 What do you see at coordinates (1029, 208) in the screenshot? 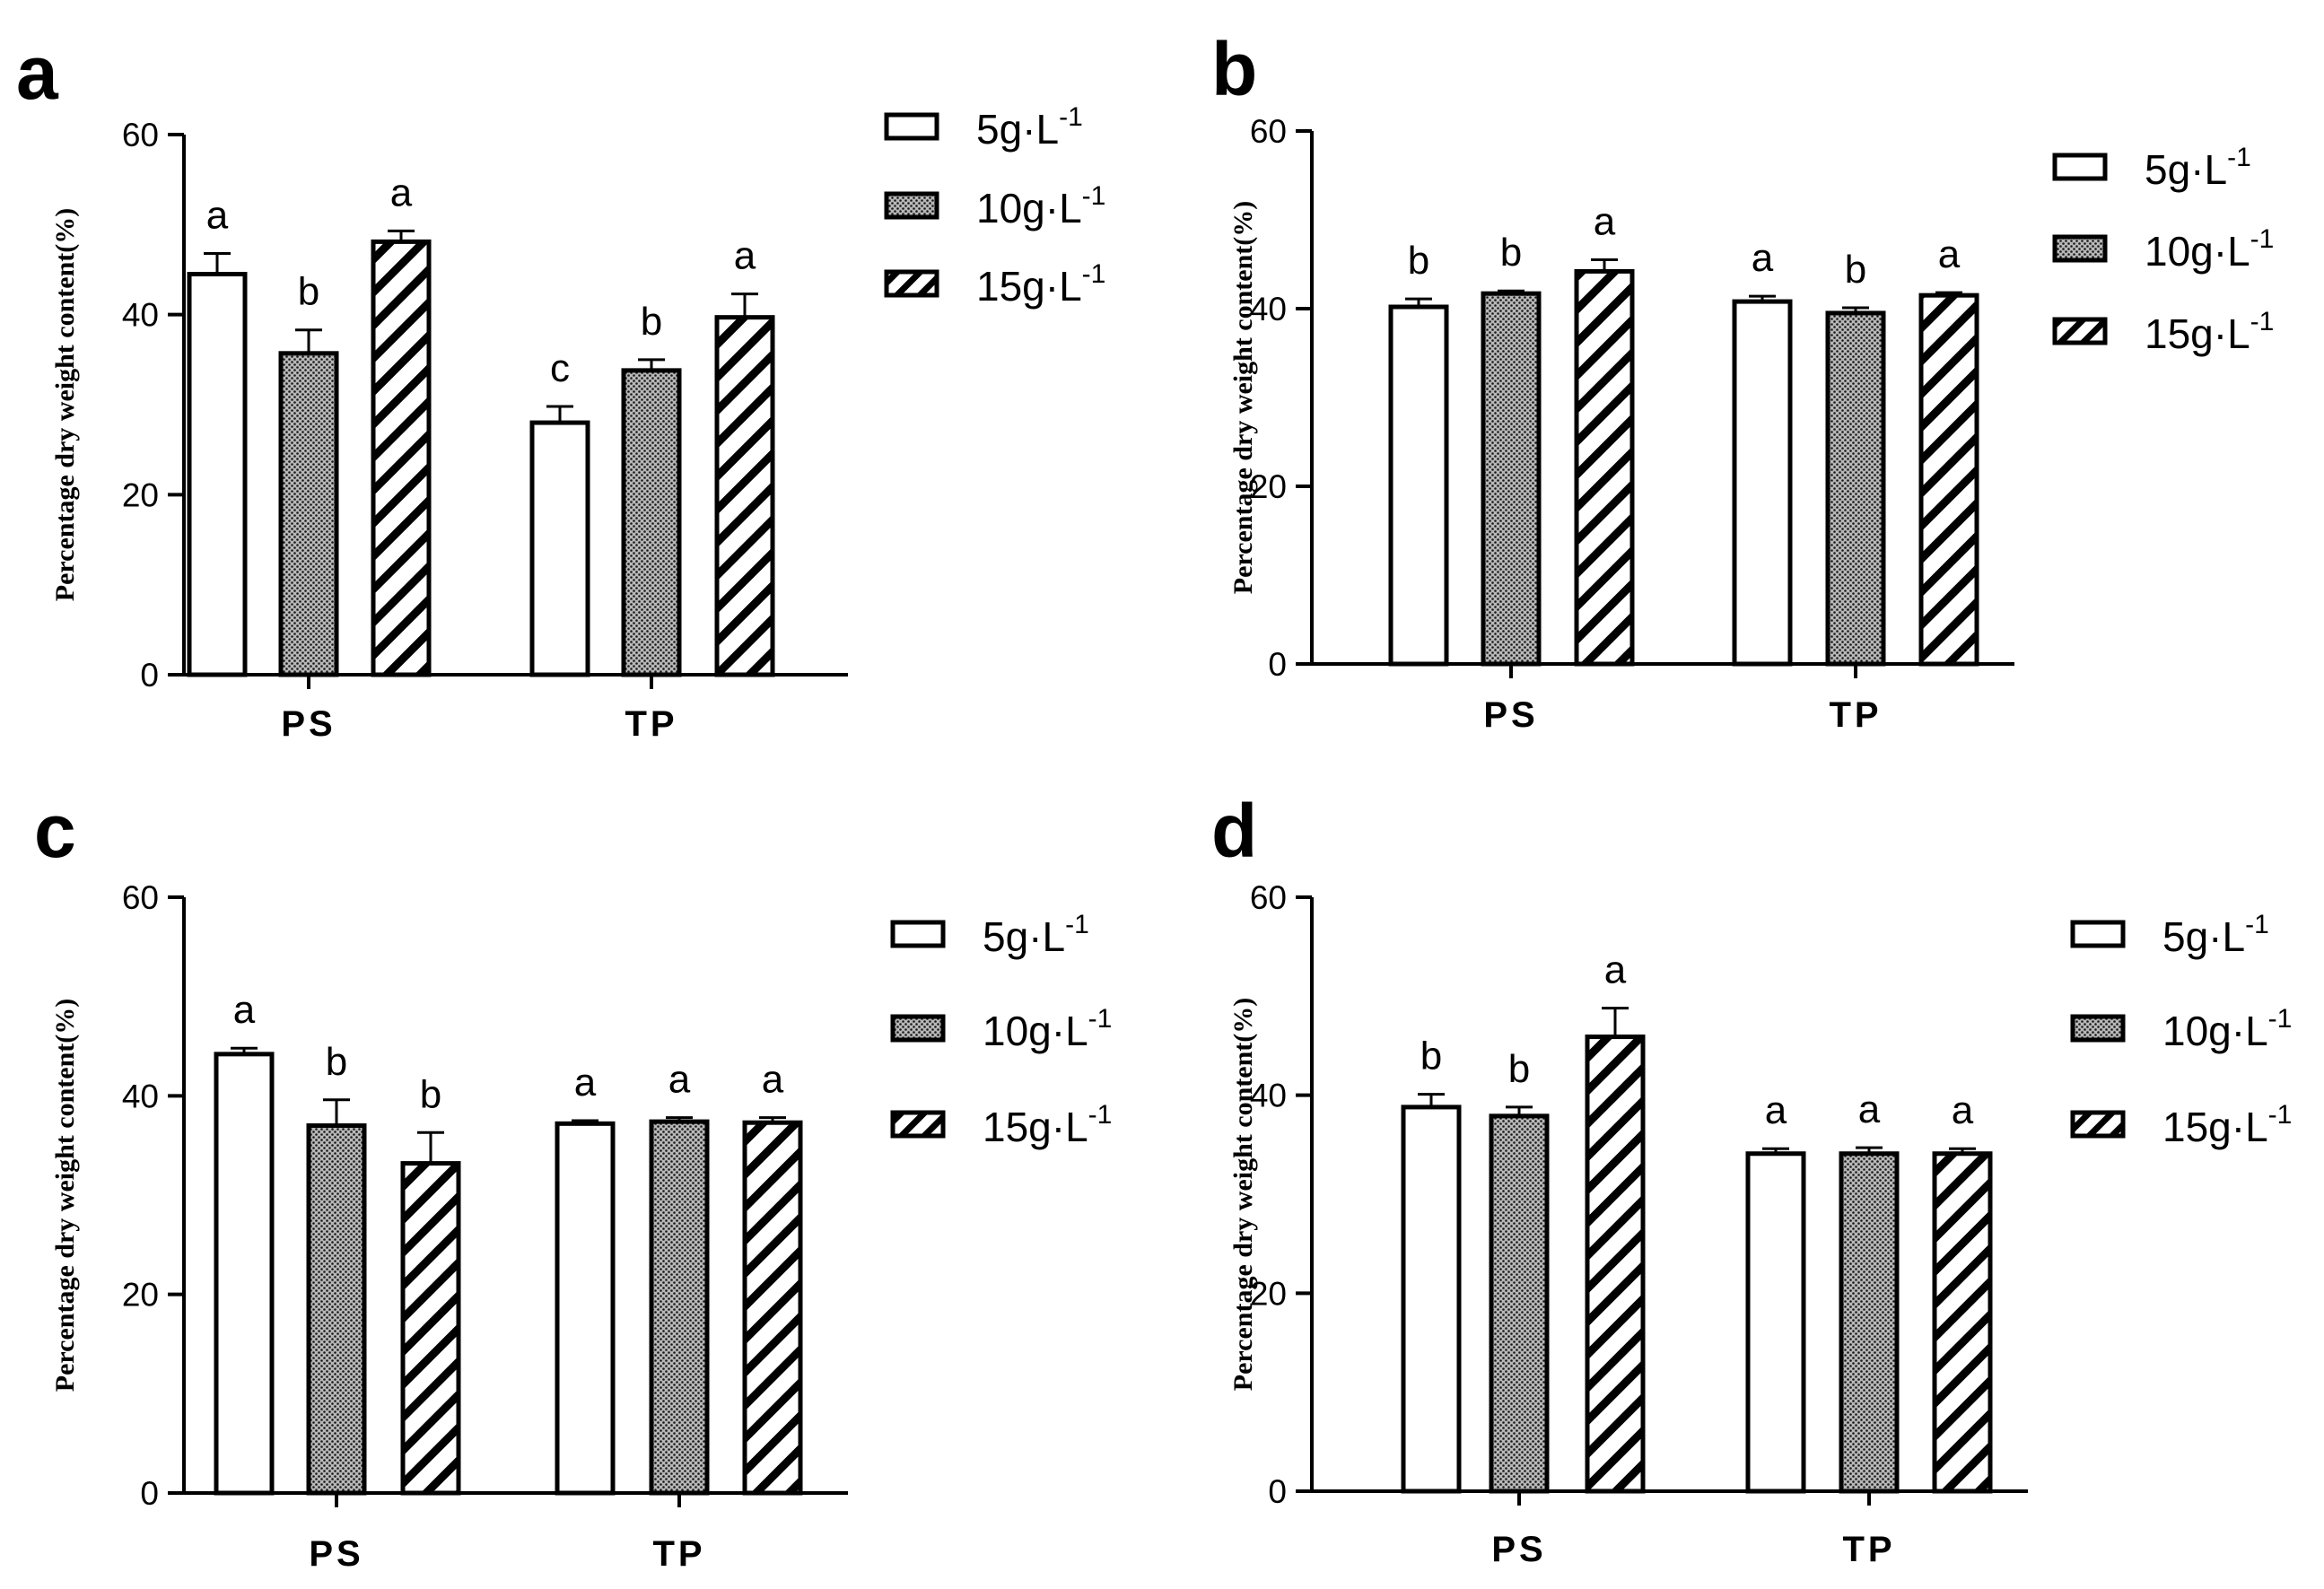
I see `legend-label-base: 10g·L` at bounding box center [1029, 208].